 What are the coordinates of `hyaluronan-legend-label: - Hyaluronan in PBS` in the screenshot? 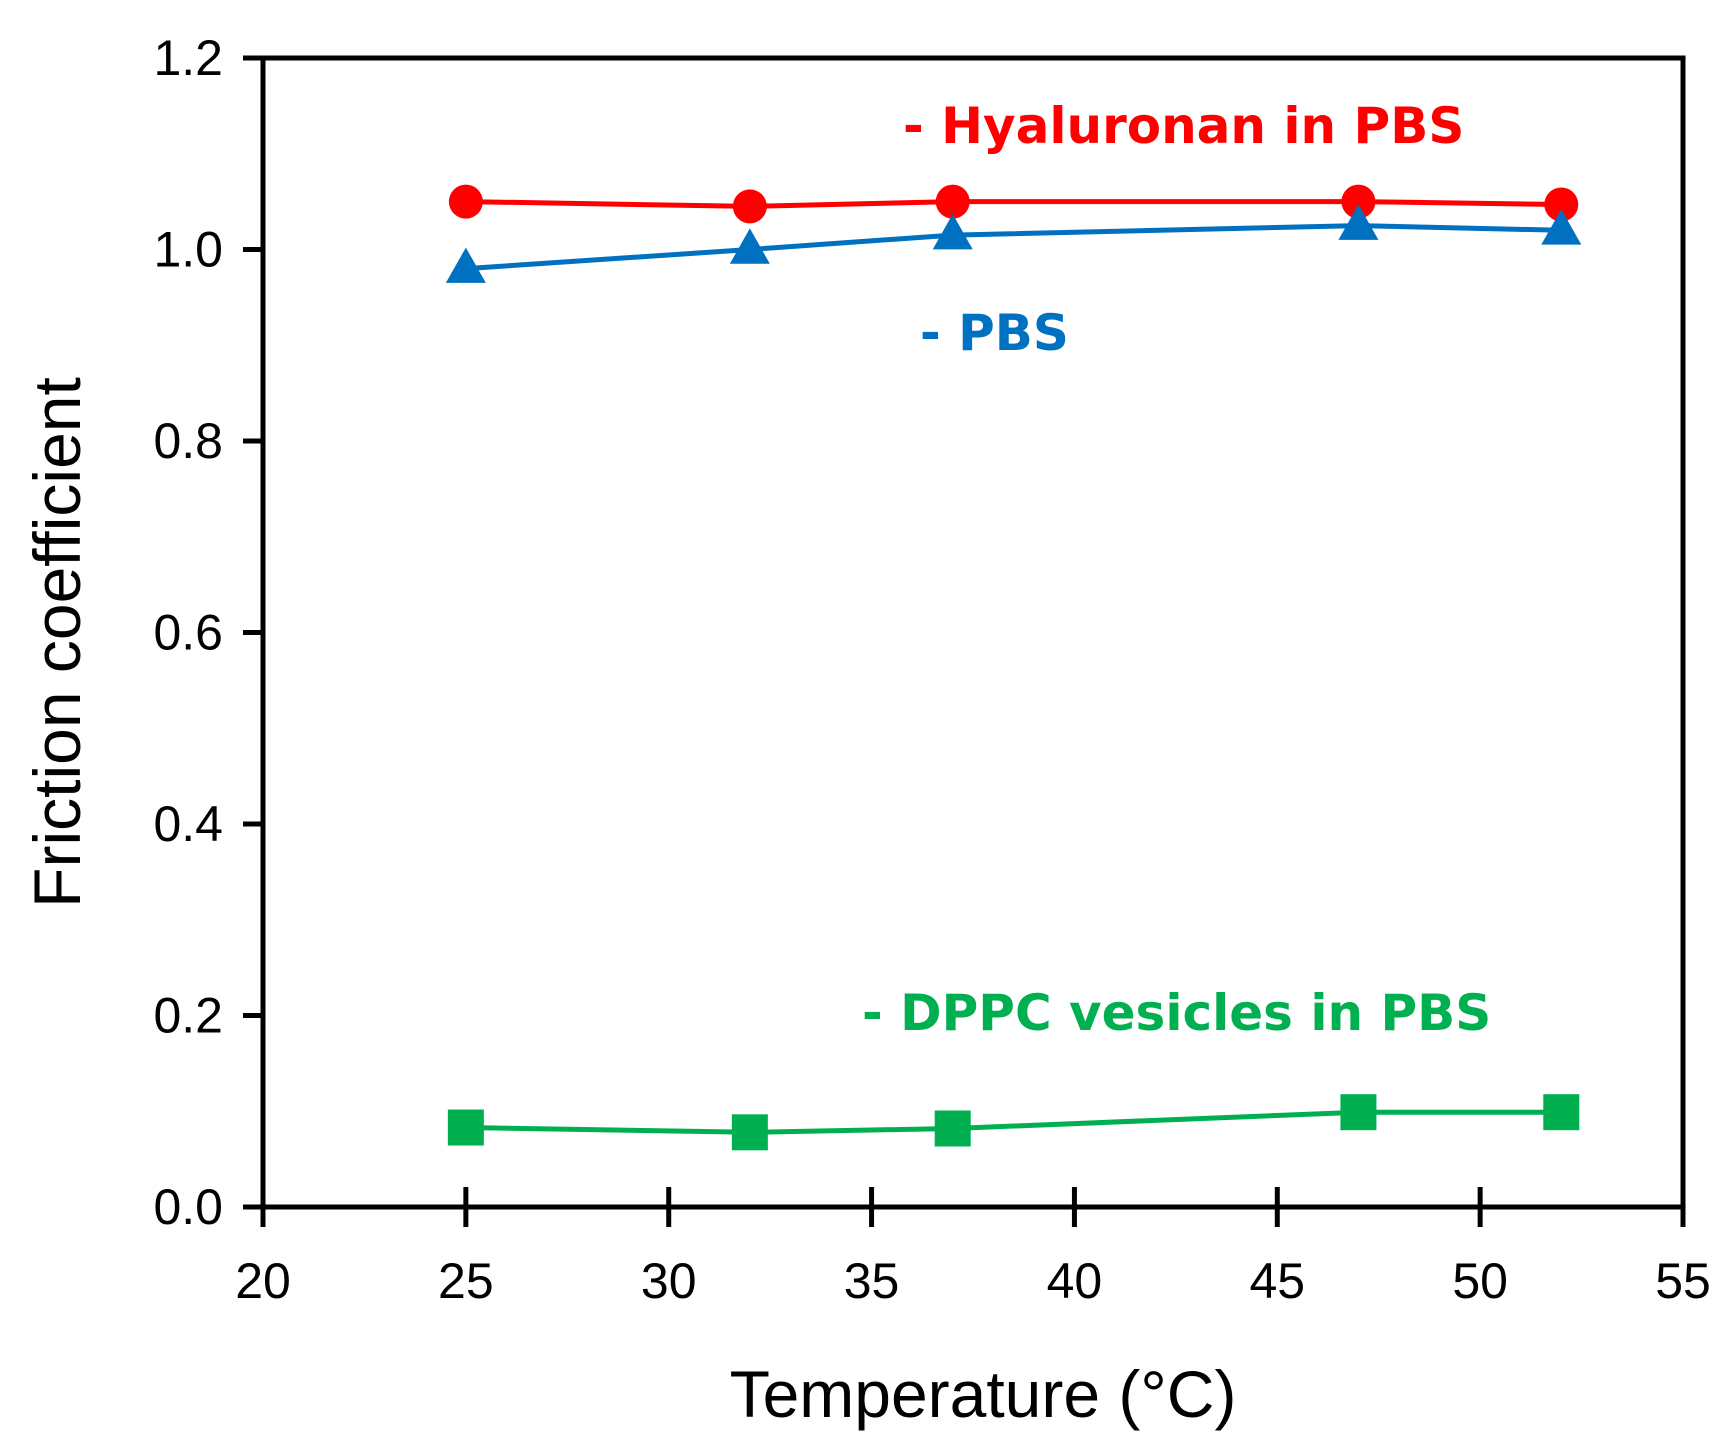 It's located at (1183, 126).